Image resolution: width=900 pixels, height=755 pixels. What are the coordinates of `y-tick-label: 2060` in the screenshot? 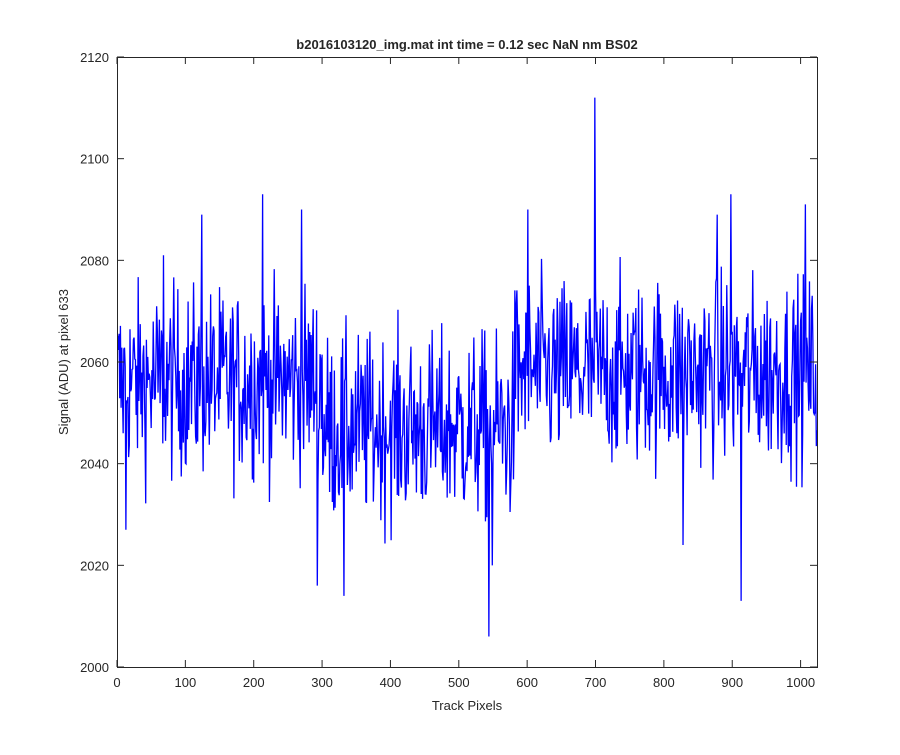 It's located at (94, 362).